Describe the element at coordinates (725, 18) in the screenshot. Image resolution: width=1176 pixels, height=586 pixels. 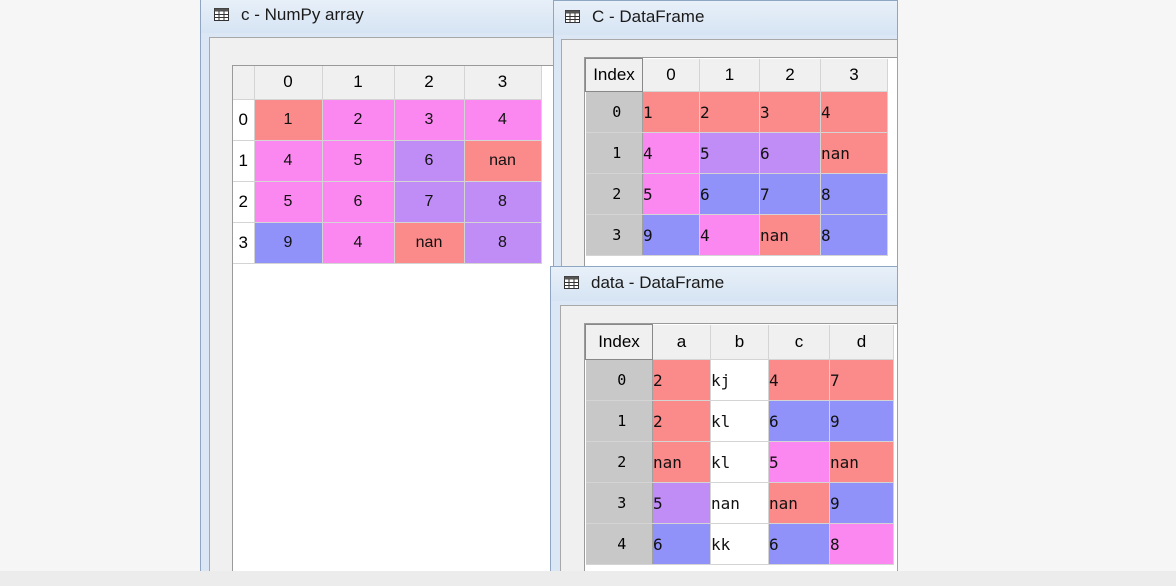
I see `c-dataframe-titlebar: C - DataFrame` at that location.